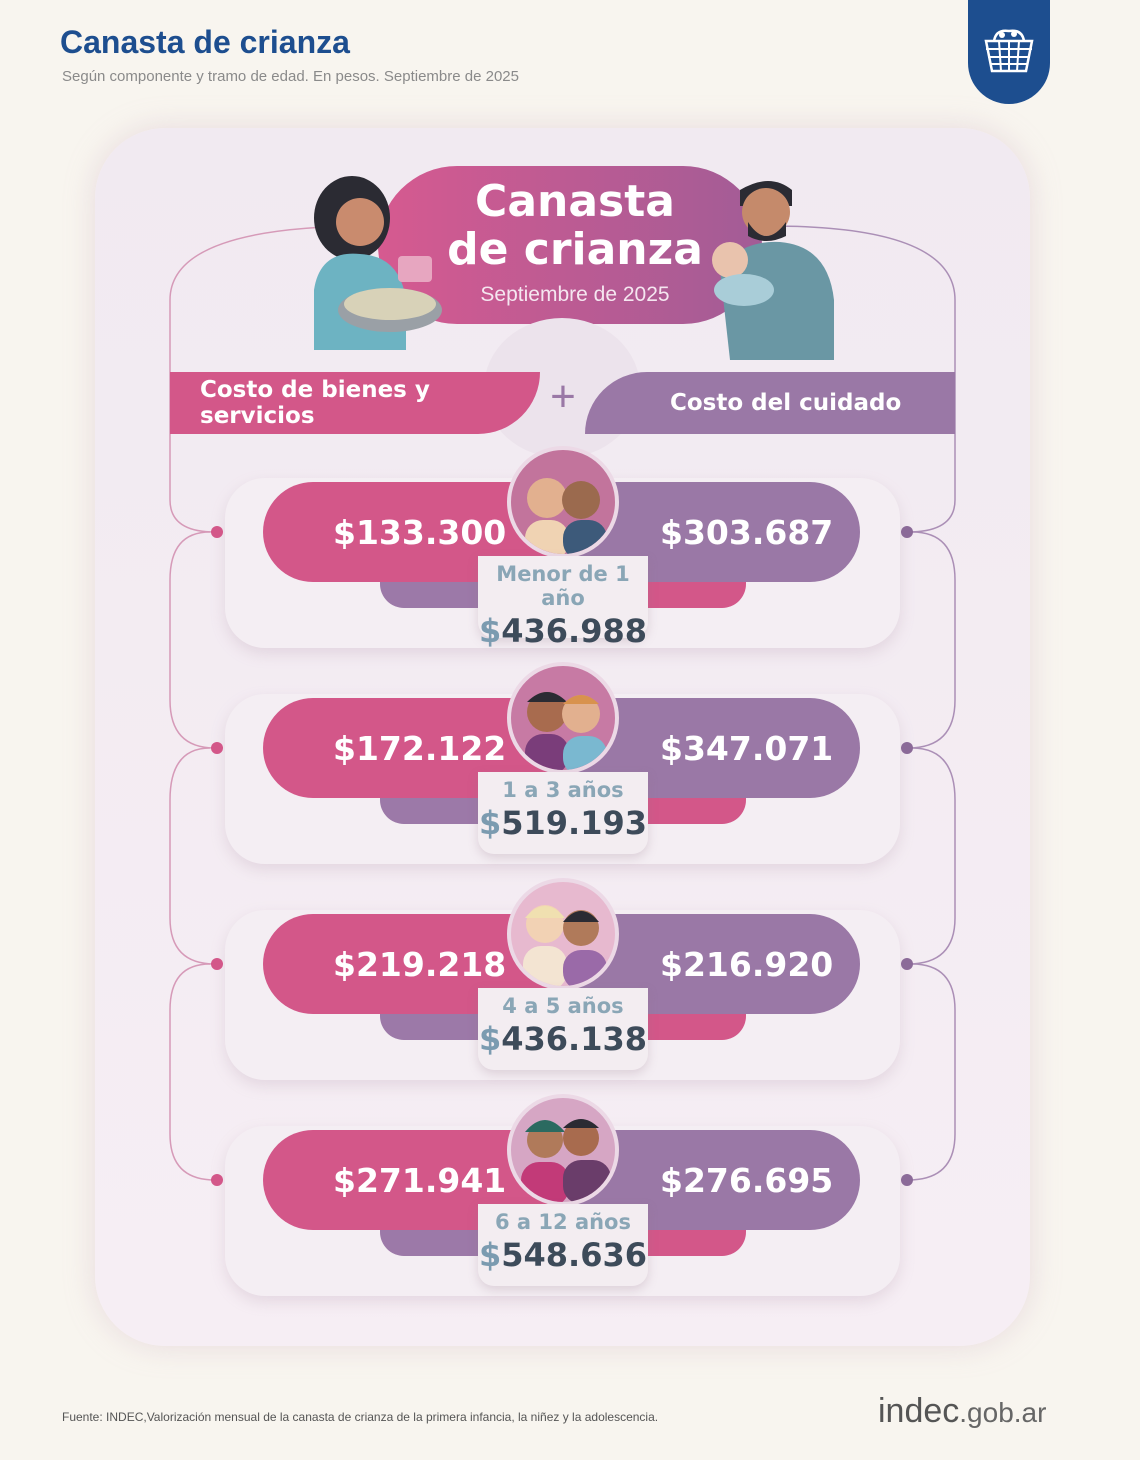 The width and height of the screenshot is (1140, 1460). I want to click on brand-suffix: .gob.ar, so click(1003, 1412).